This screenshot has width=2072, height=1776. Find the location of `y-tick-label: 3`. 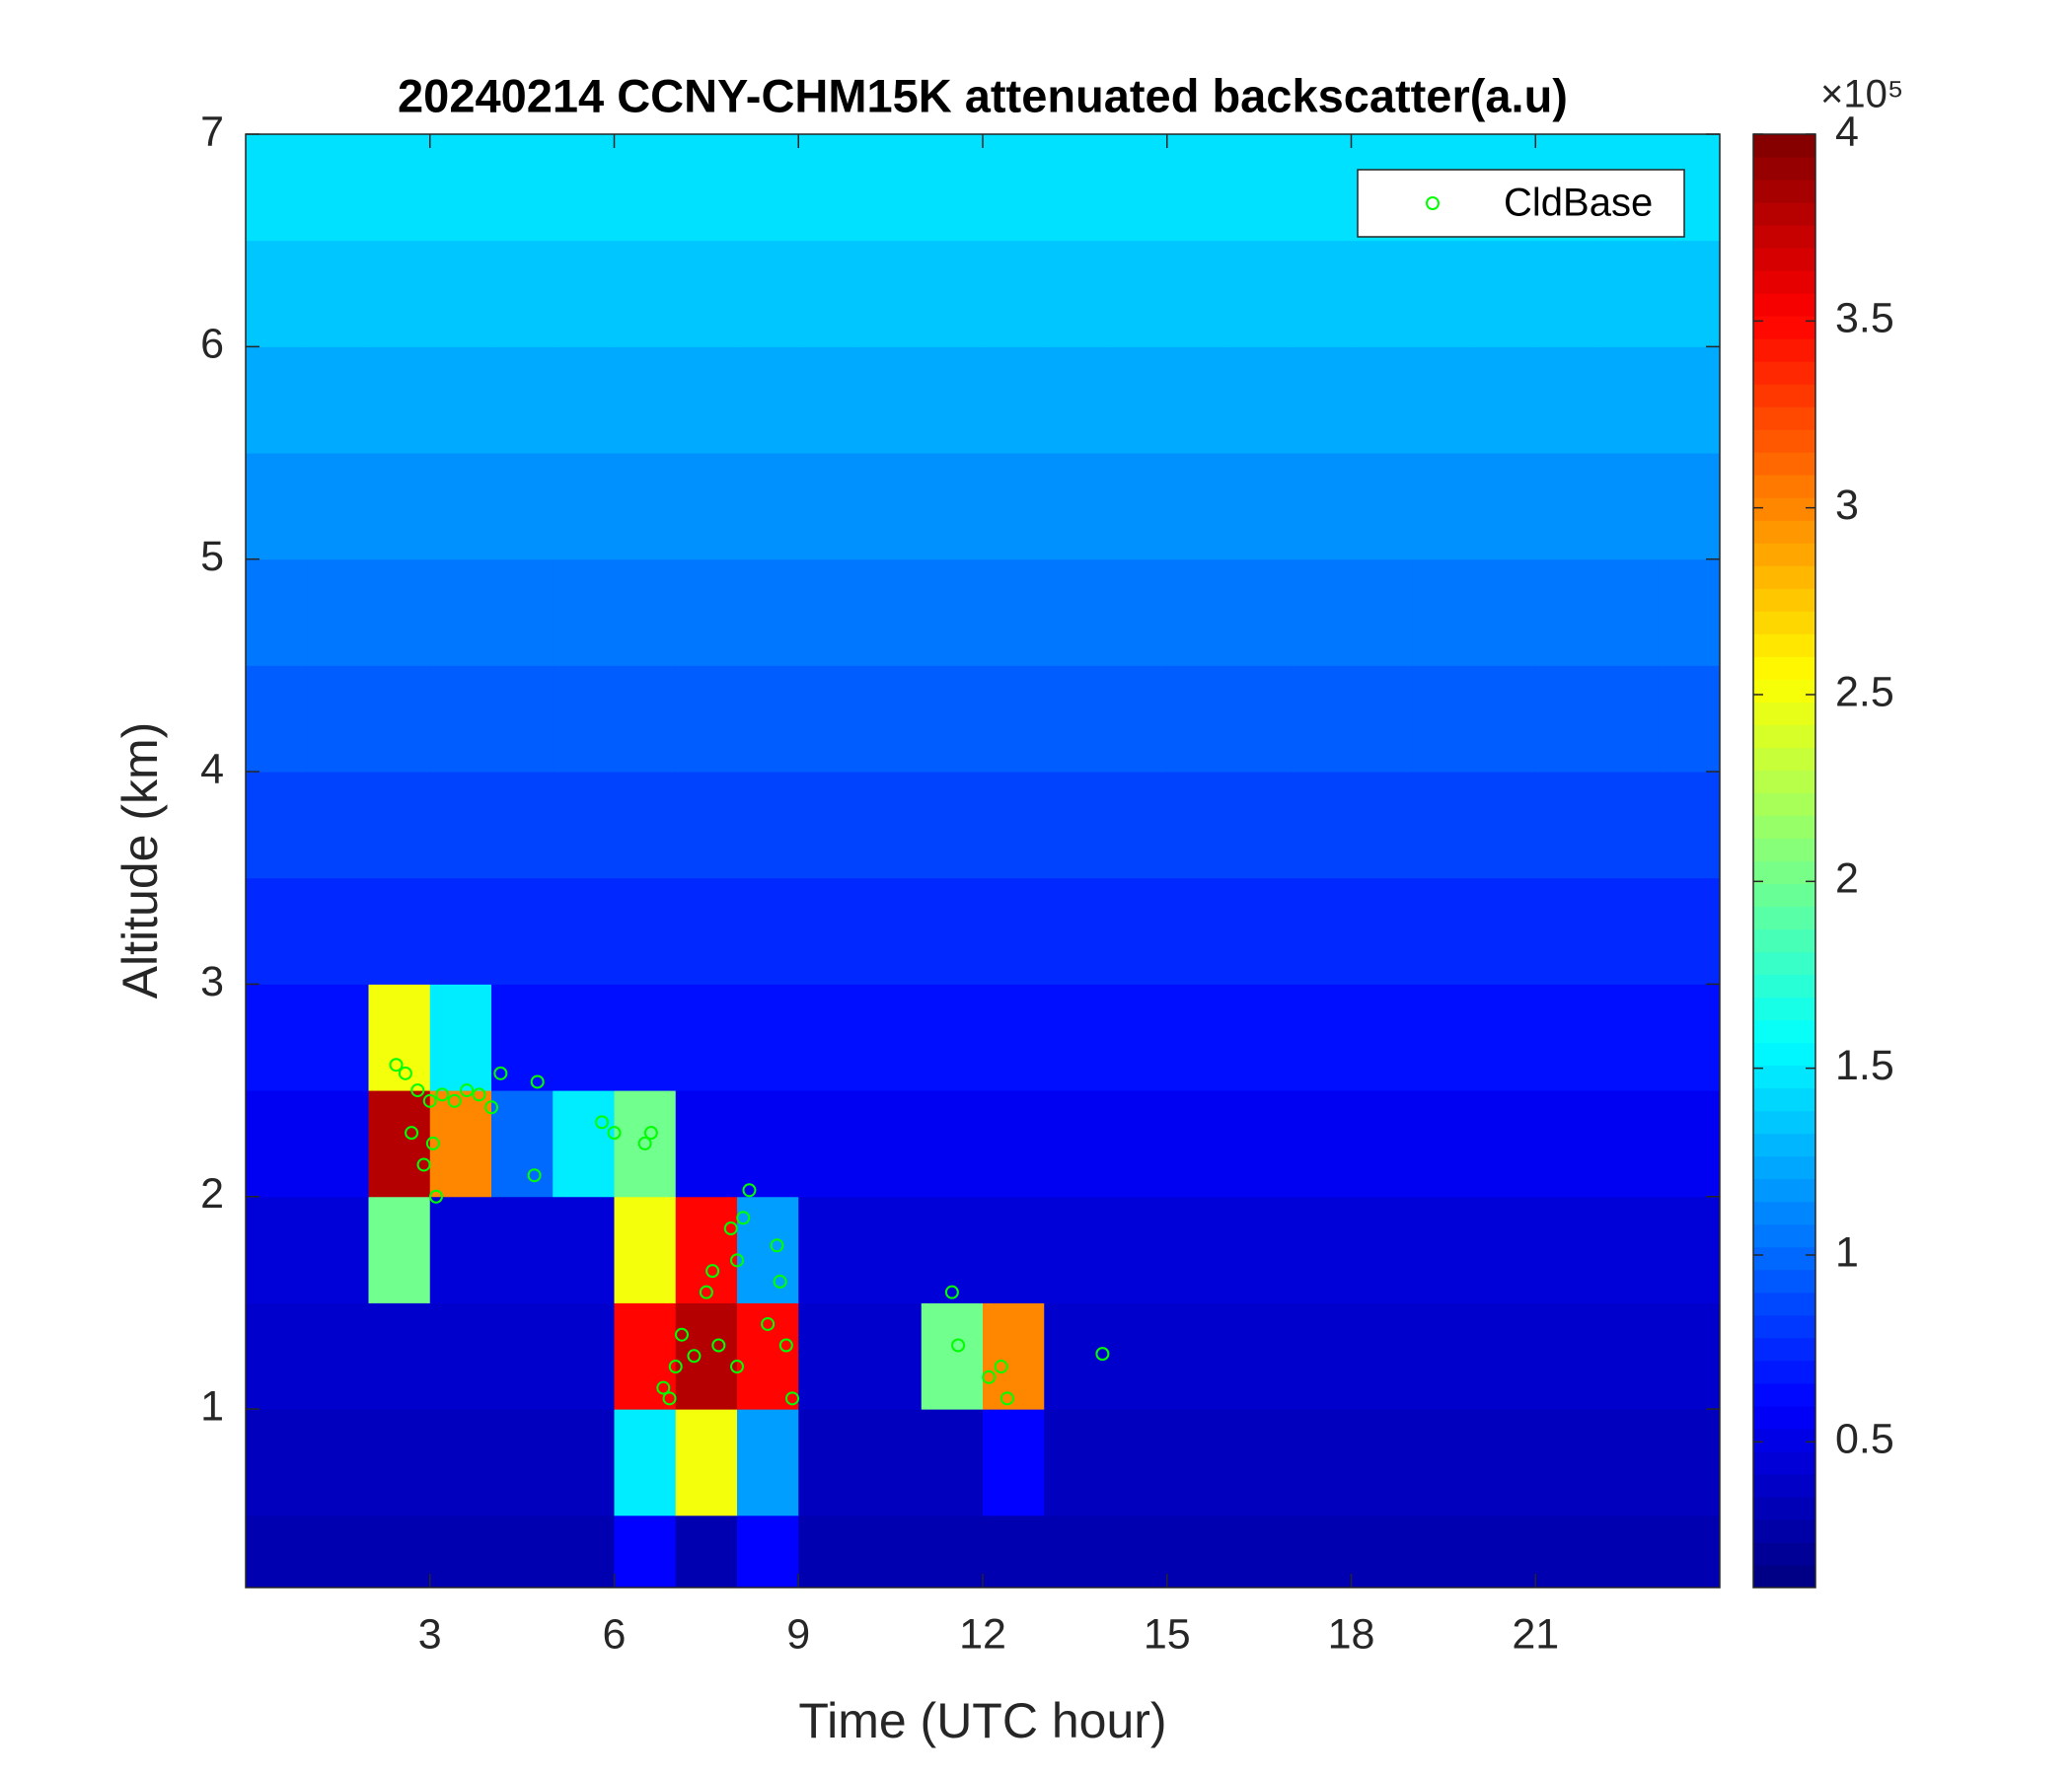

y-tick-label: 3 is located at coordinates (212, 981).